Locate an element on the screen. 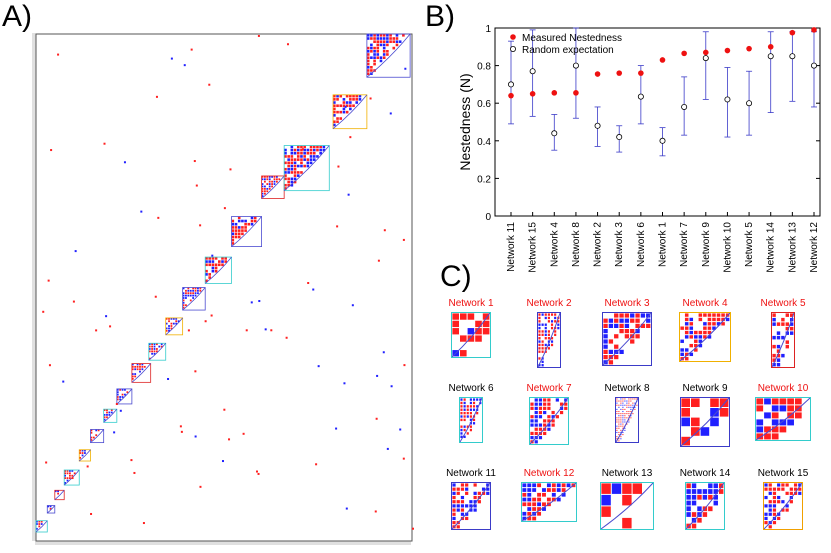 This screenshot has height=553, width=831. network-4-panel: Network 4 is located at coordinates (705, 330).